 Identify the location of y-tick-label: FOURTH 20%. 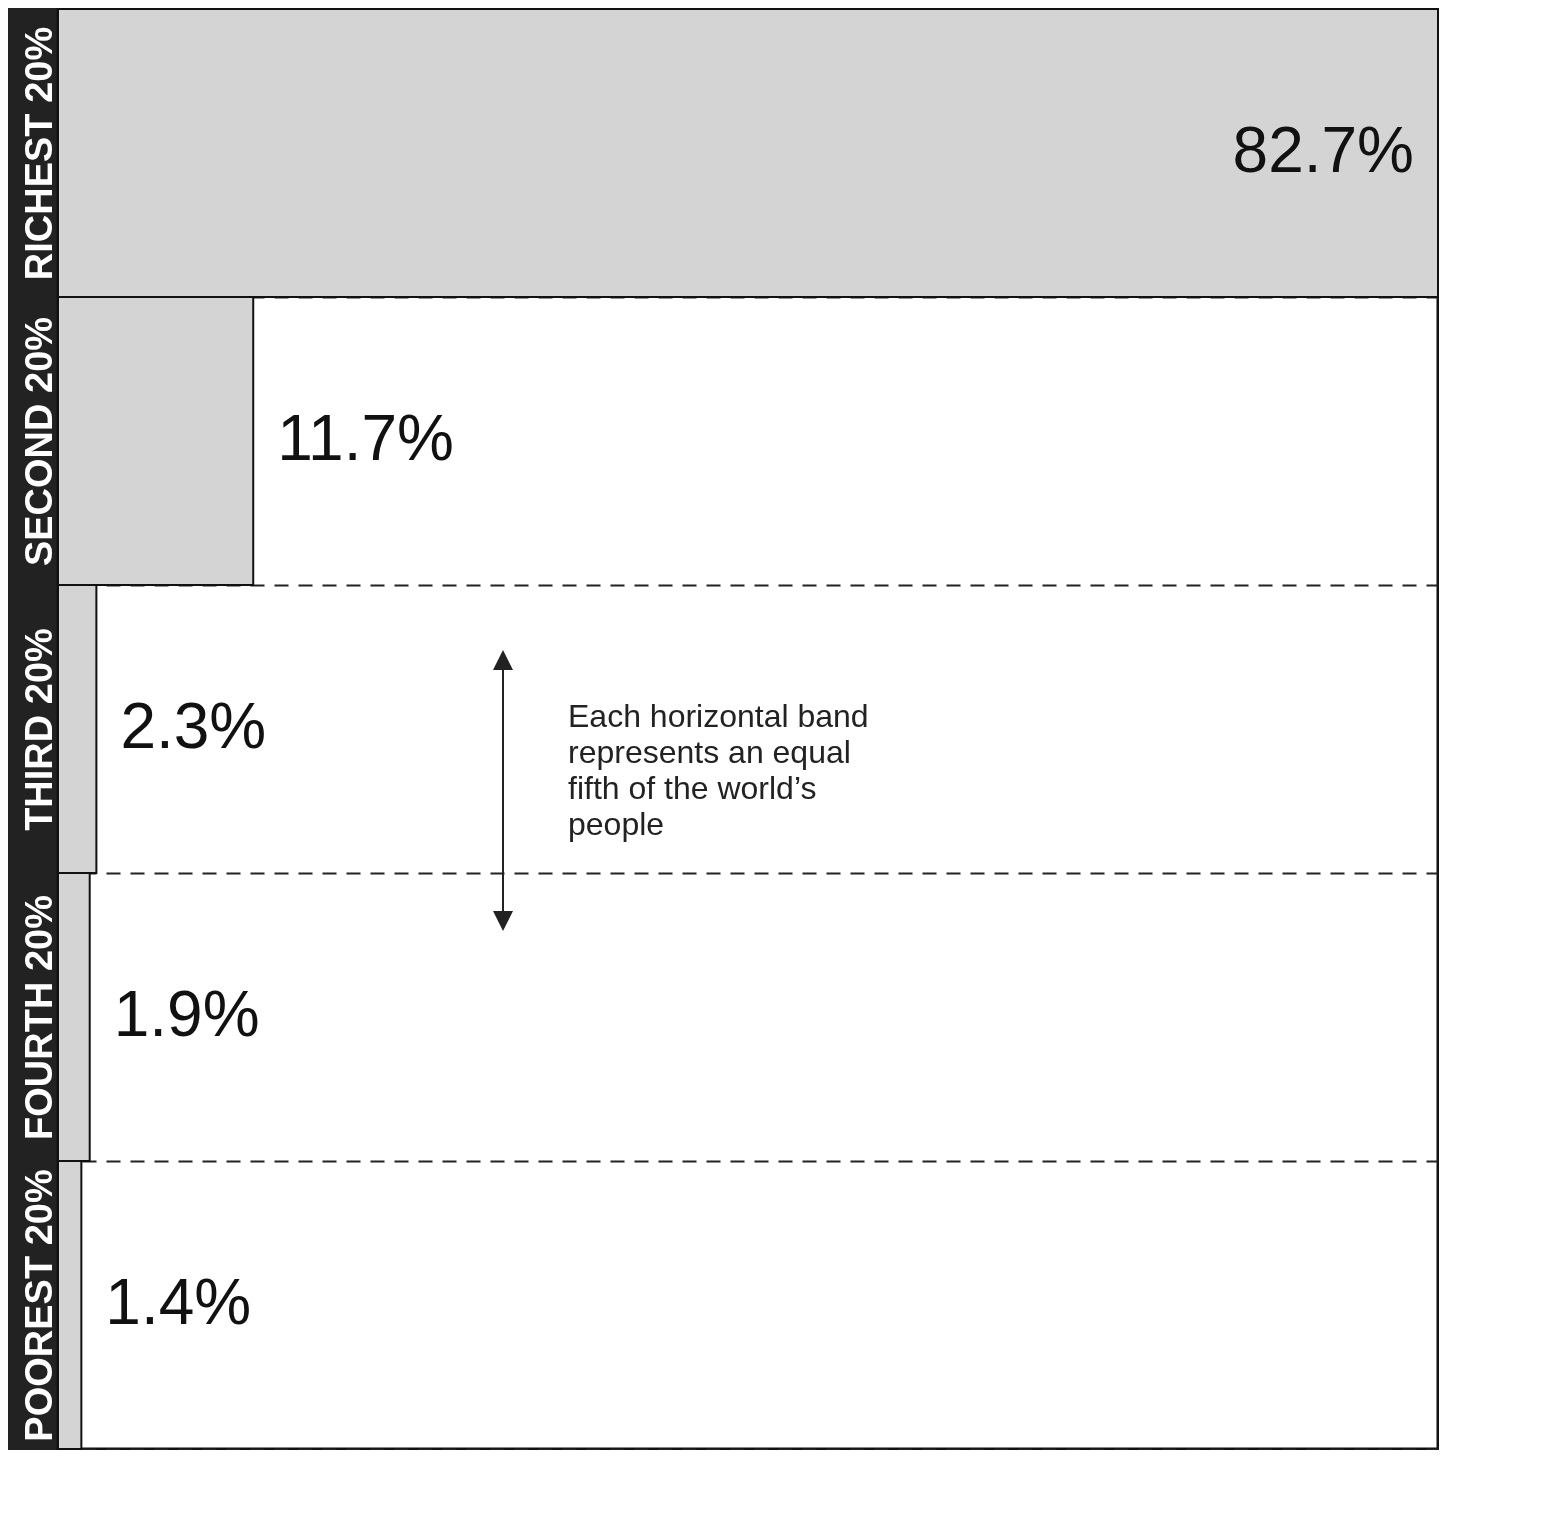
(38, 1017).